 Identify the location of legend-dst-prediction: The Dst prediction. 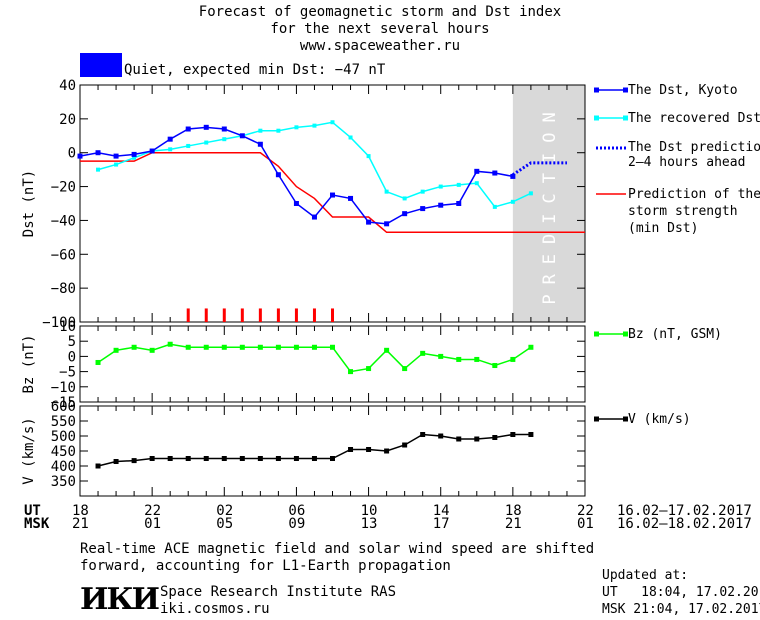
(694, 147).